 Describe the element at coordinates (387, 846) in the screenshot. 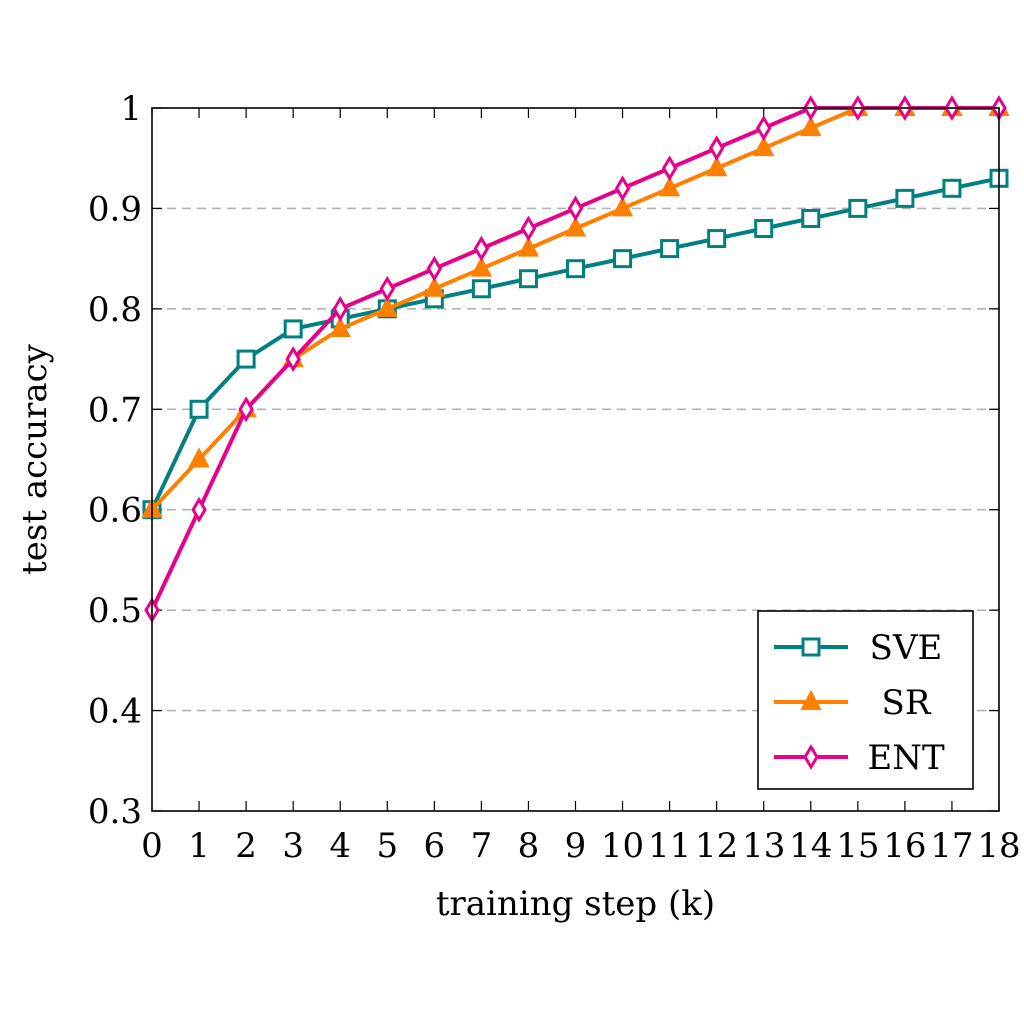

I see `x-tick-label: 5` at that location.